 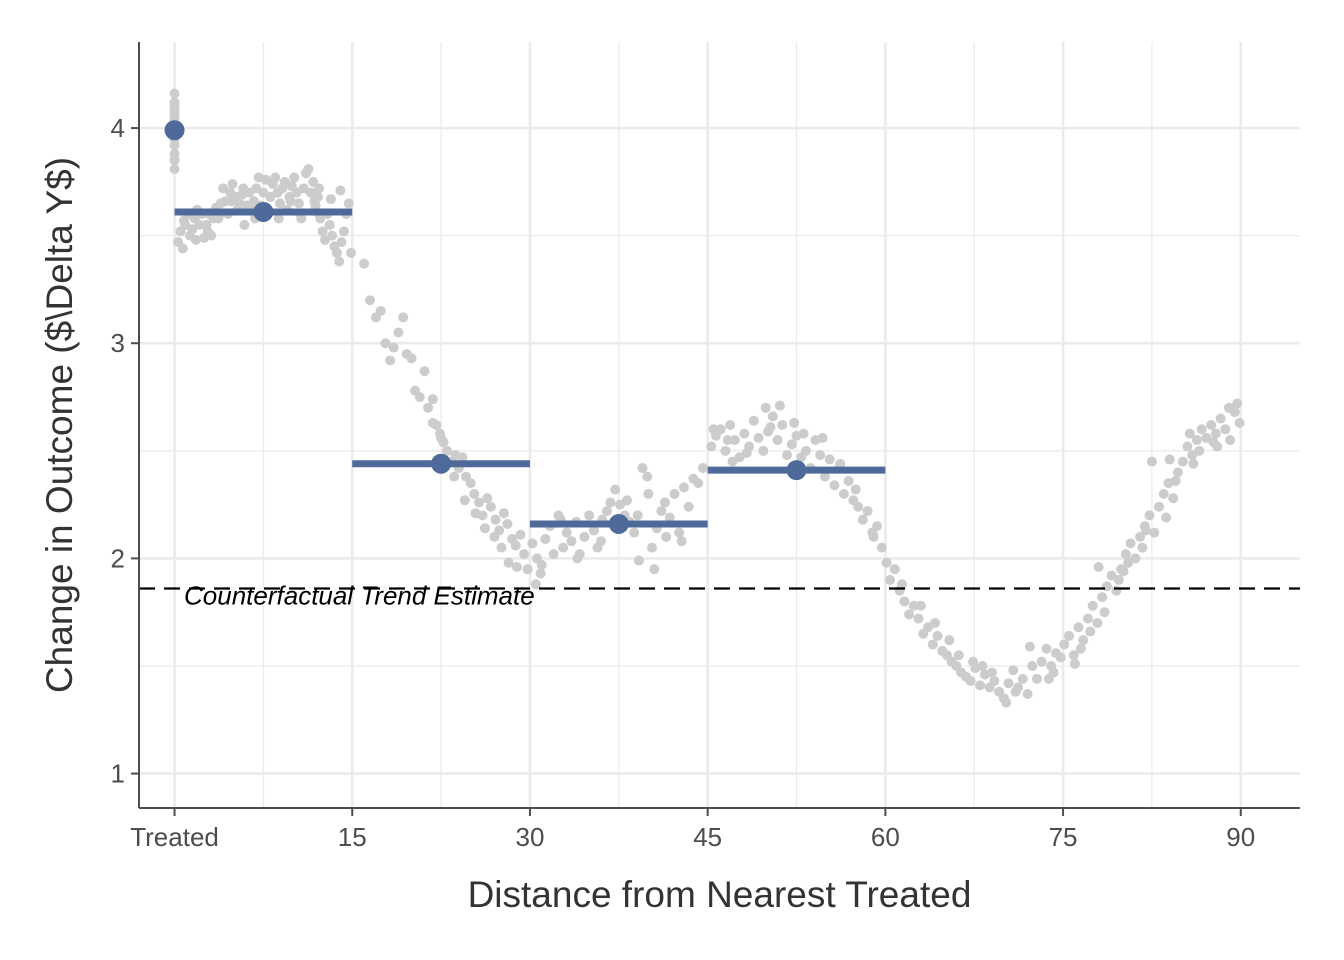 What do you see at coordinates (118, 343) in the screenshot?
I see `y-tick-label: 3` at bounding box center [118, 343].